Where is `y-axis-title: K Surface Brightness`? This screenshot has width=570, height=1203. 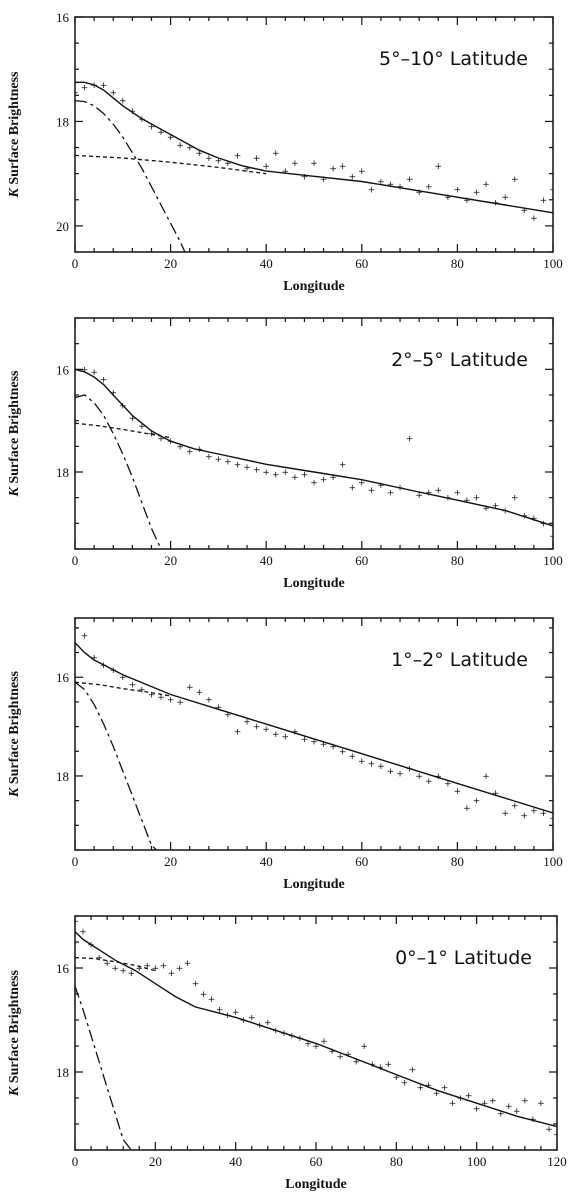
y-axis-title: K Surface Brightness is located at coordinates (14, 434).